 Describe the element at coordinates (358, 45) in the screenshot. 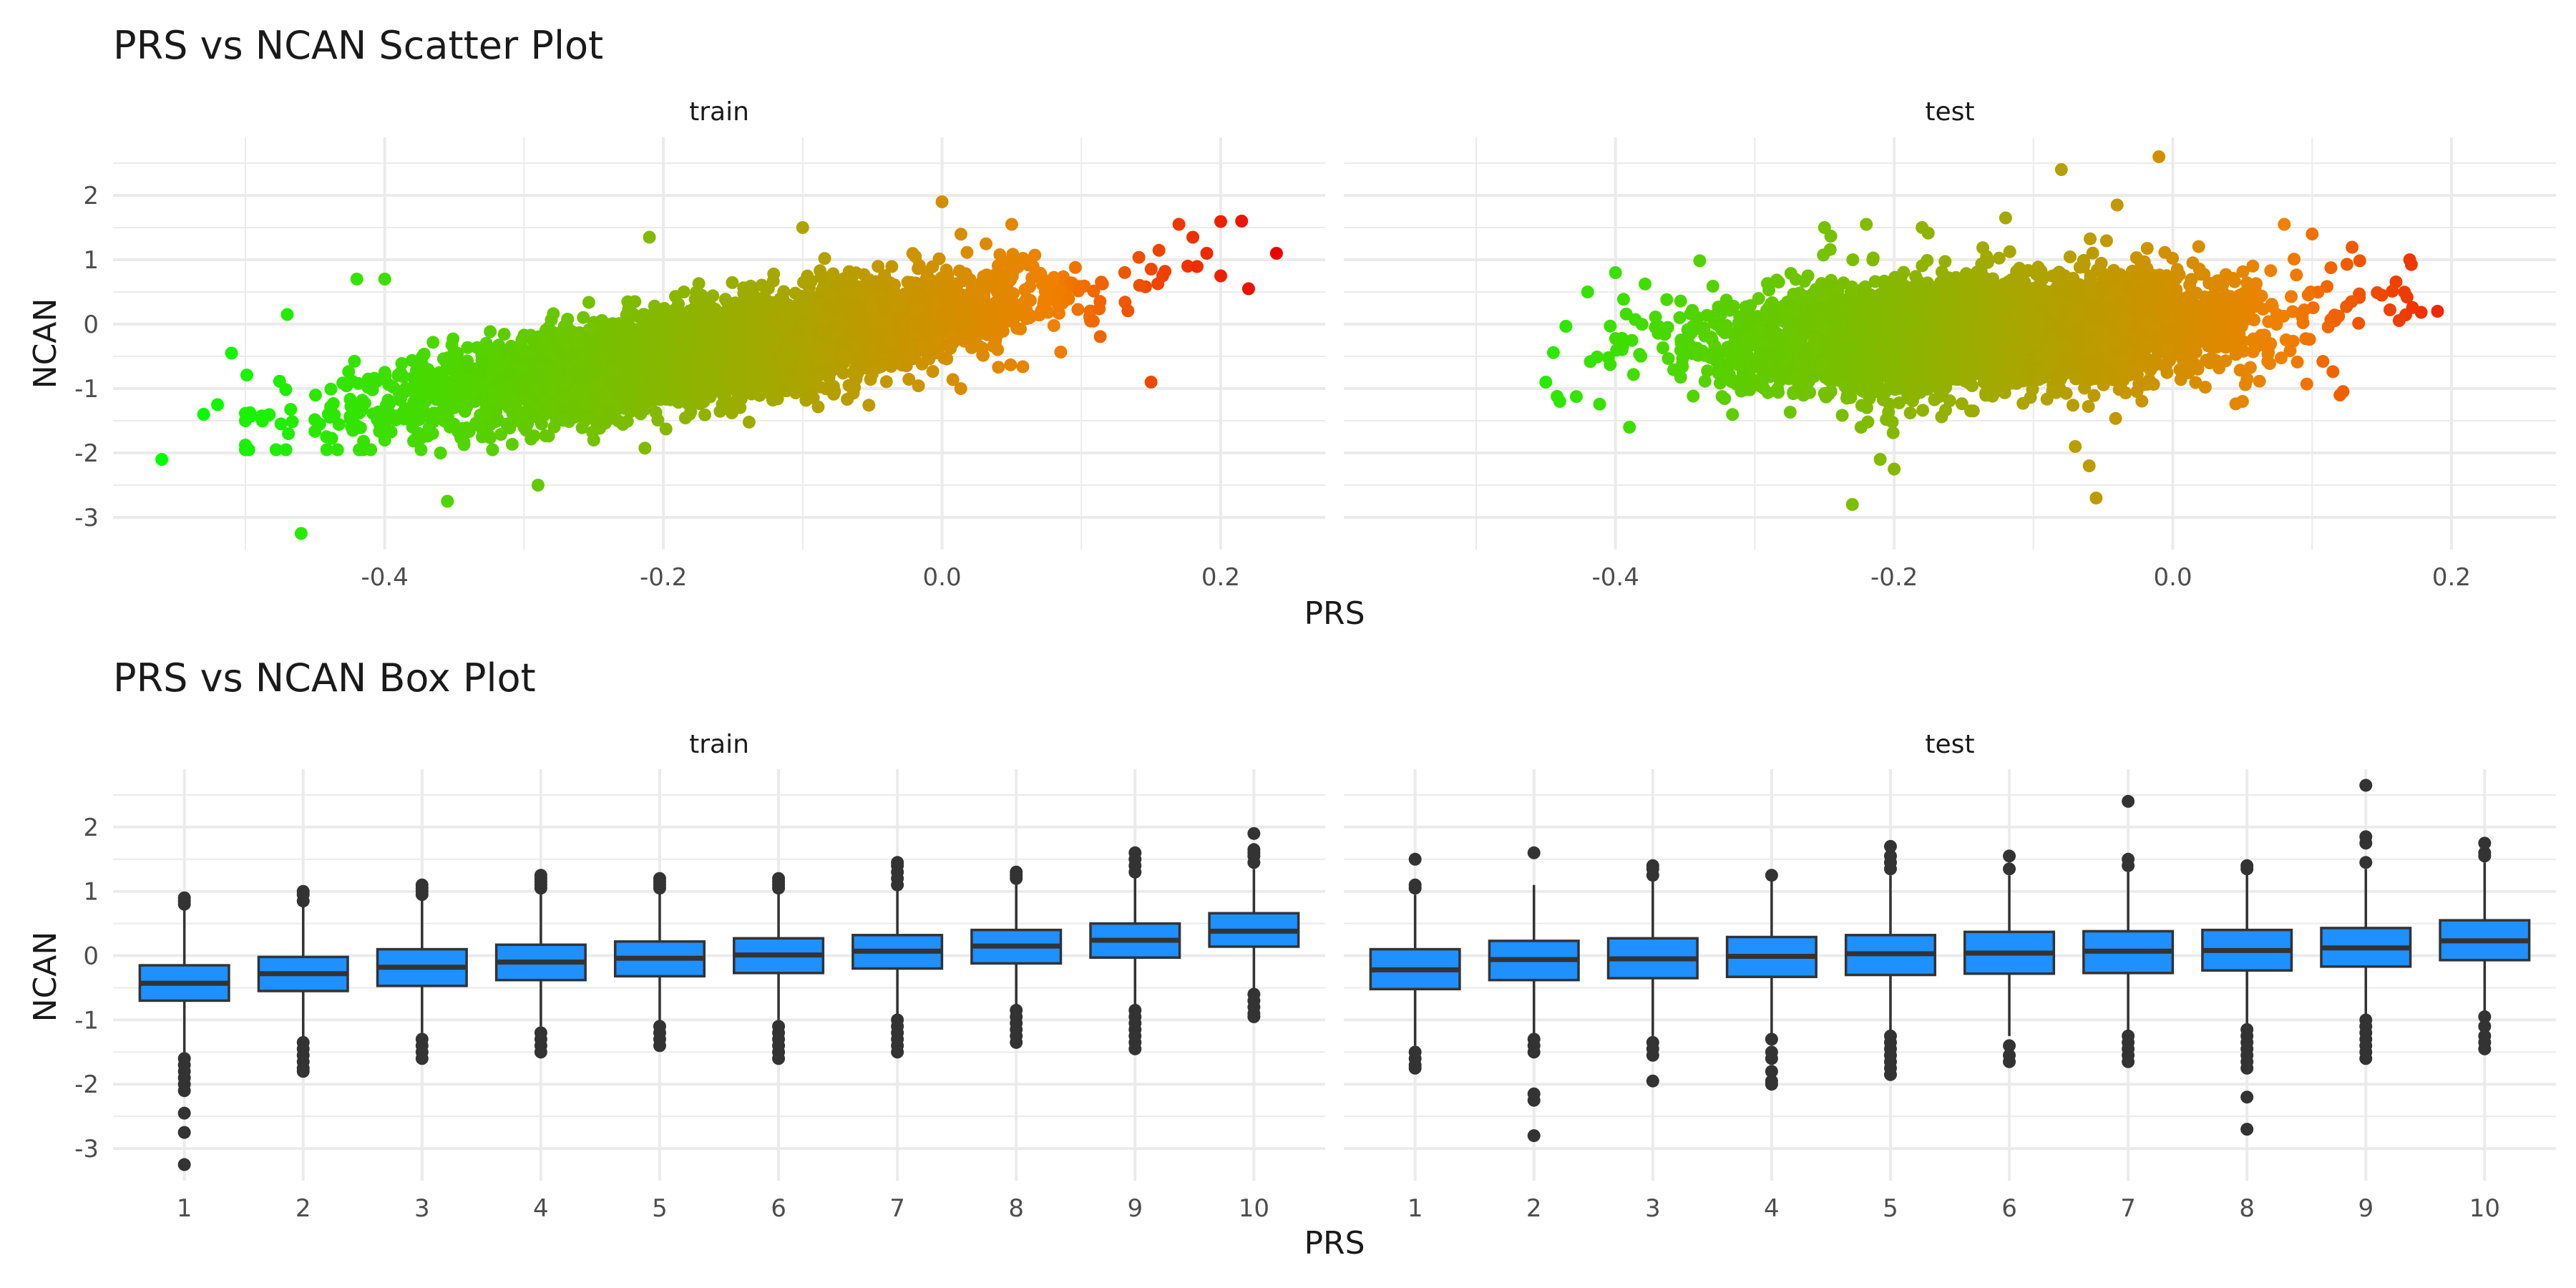

I see `scatter-title: PRS vs NCAN Scatter Plot` at that location.